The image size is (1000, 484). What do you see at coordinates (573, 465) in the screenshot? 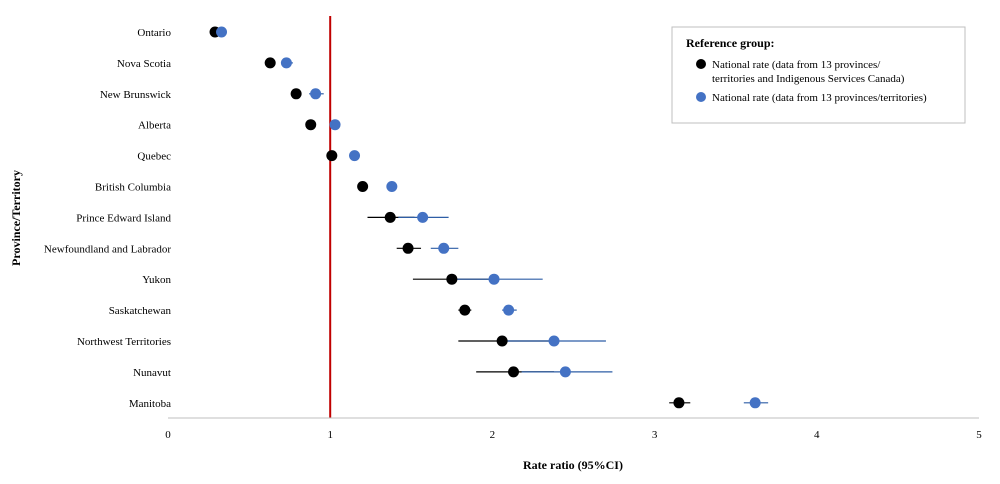
I see `x-axis-title: Rate ratio (95%CI)` at bounding box center [573, 465].